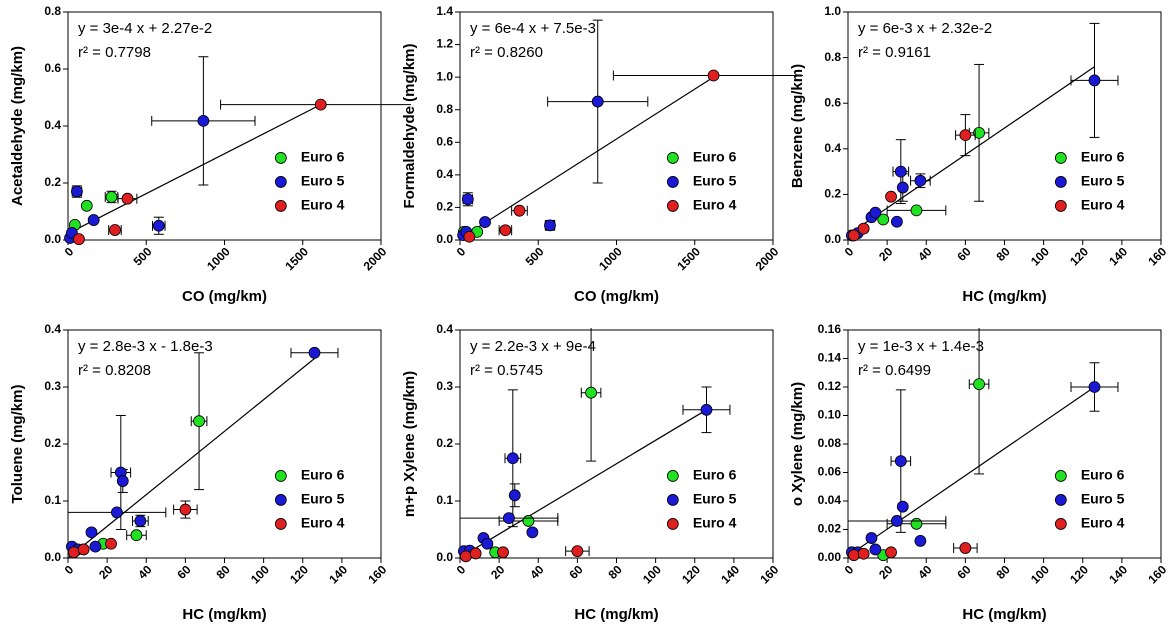 The image size is (1172, 626). I want to click on x-tick-label: 20, so click(106, 572).